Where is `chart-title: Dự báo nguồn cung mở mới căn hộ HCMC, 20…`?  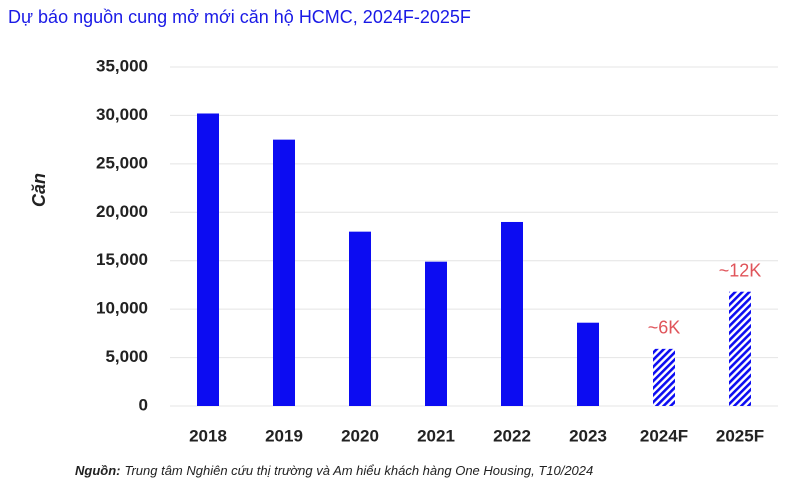
chart-title: Dự báo nguồn cung mở mới căn hộ HCMC, 20… is located at coordinates (239, 17).